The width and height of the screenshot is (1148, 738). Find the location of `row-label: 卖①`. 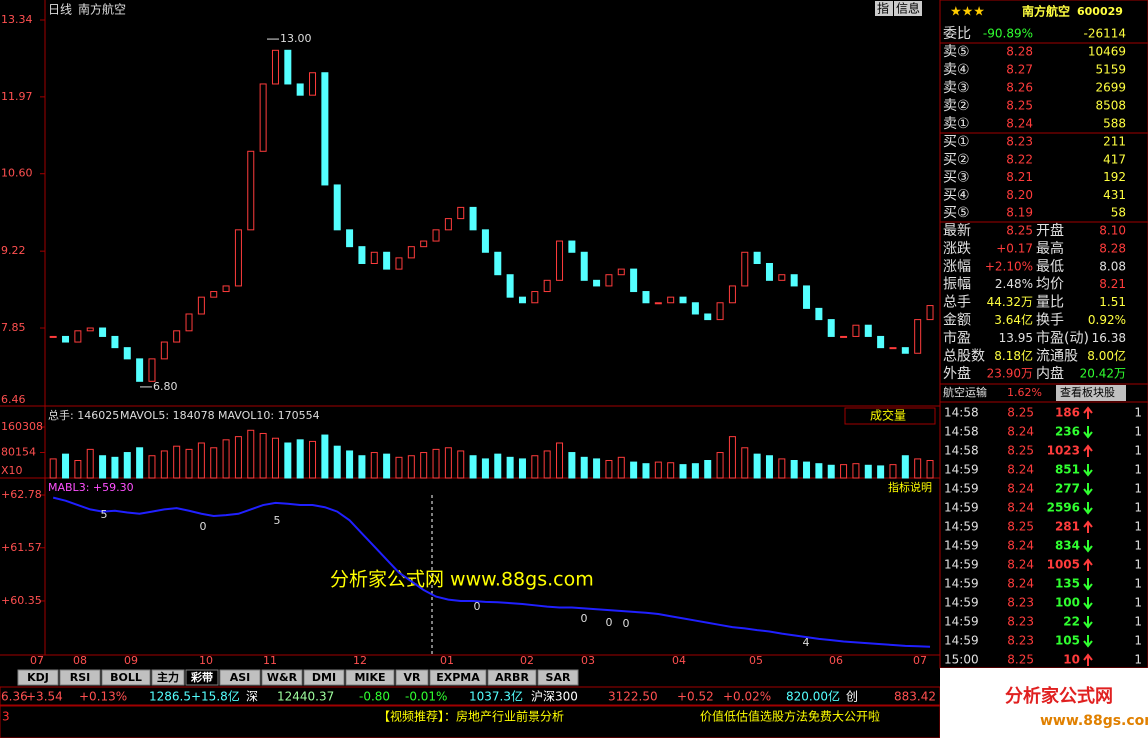

row-label: 卖① is located at coordinates (956, 124).